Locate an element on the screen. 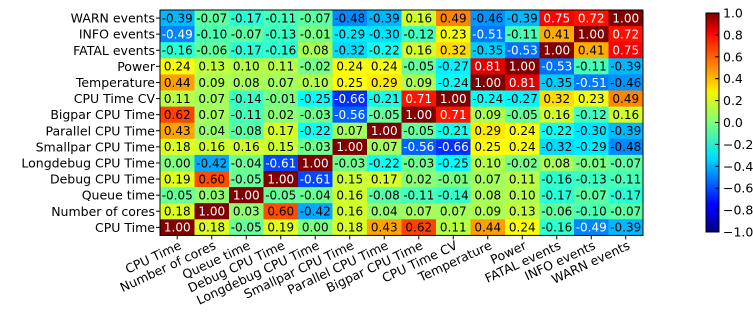 This screenshot has width=753, height=324. cell-value-label: 0.43 is located at coordinates (177, 131).